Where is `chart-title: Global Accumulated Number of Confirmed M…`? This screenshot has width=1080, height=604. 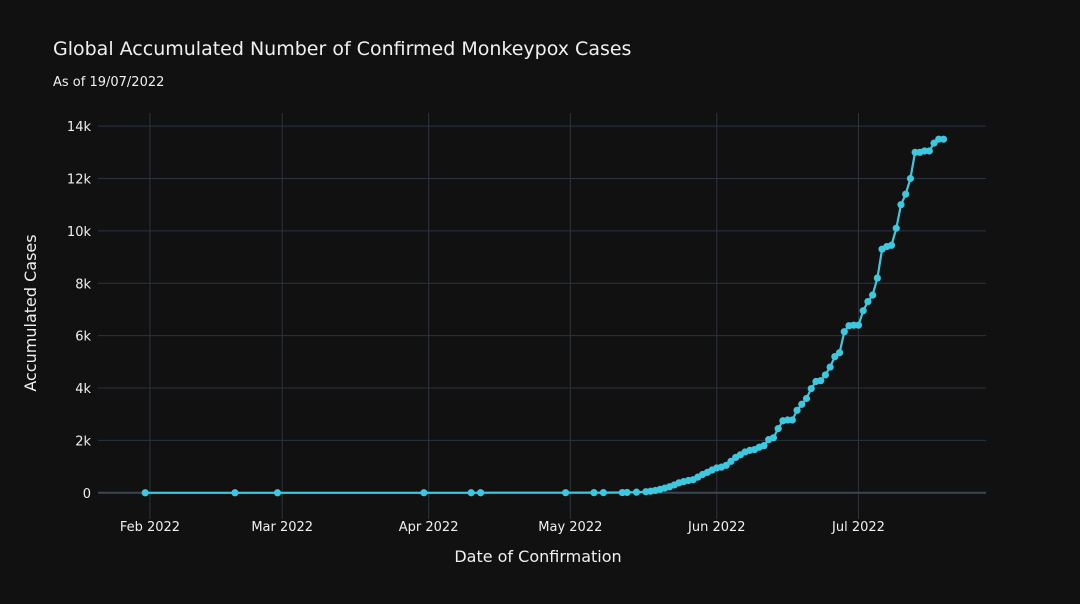
chart-title: Global Accumulated Number of Confirmed M… is located at coordinates (342, 49).